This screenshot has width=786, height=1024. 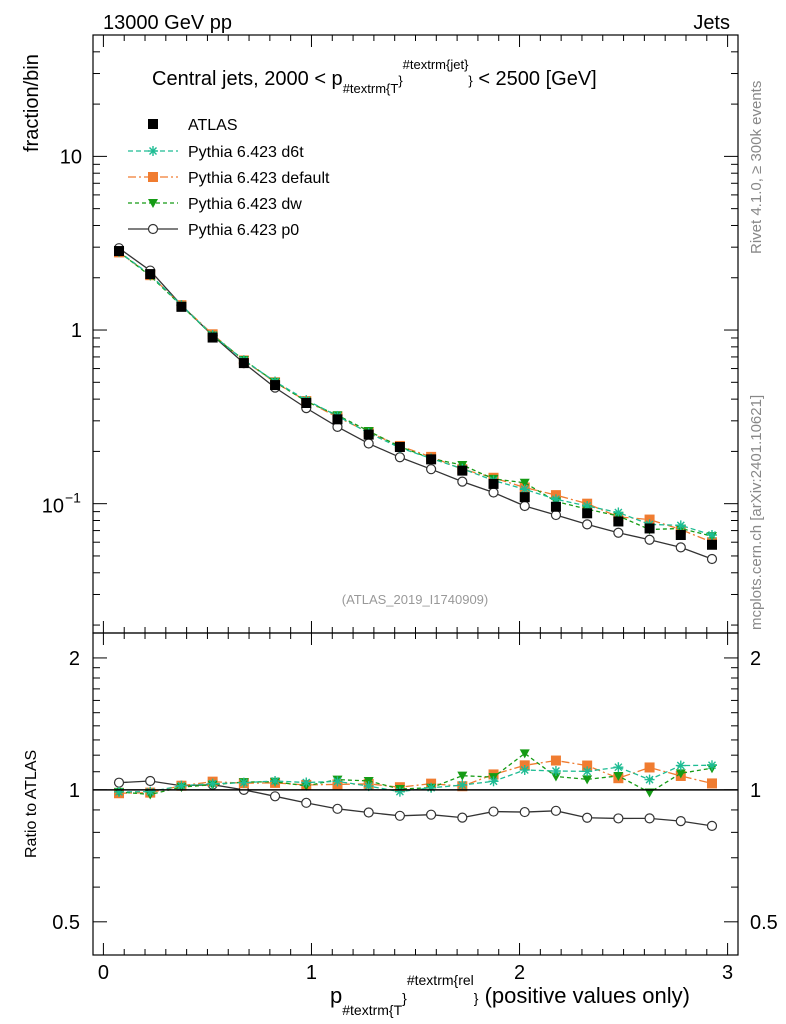 What do you see at coordinates (103, 973) in the screenshot?
I see `x-tick-label: 0` at bounding box center [103, 973].